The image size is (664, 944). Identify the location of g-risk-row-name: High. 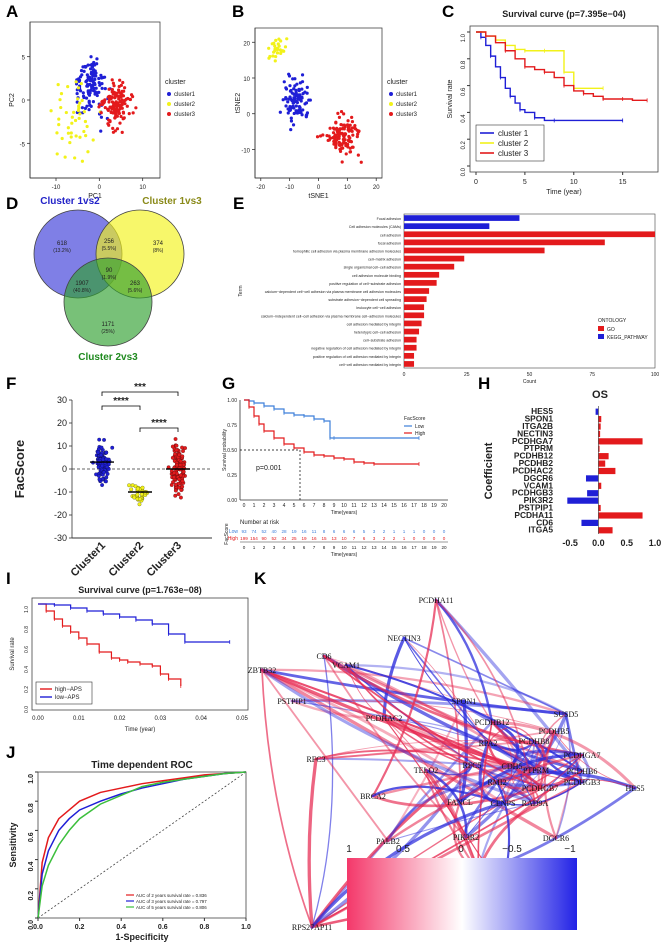
(233, 539).